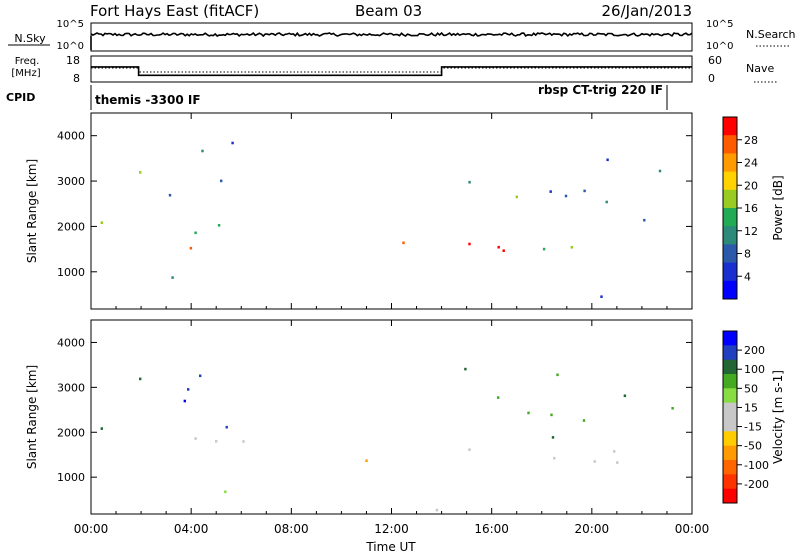 The image size is (800, 554). What do you see at coordinates (600, 90) in the screenshot?
I see `cpid-right: rbsp CT-trig 220 IF` at bounding box center [600, 90].